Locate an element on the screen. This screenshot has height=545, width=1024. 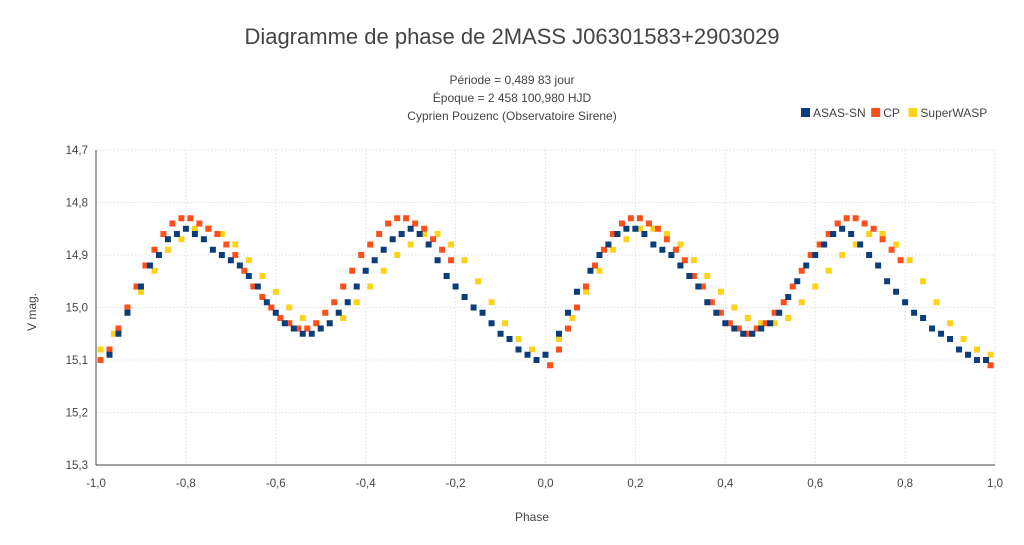
x-tick-label: 0,4 is located at coordinates (725, 484).